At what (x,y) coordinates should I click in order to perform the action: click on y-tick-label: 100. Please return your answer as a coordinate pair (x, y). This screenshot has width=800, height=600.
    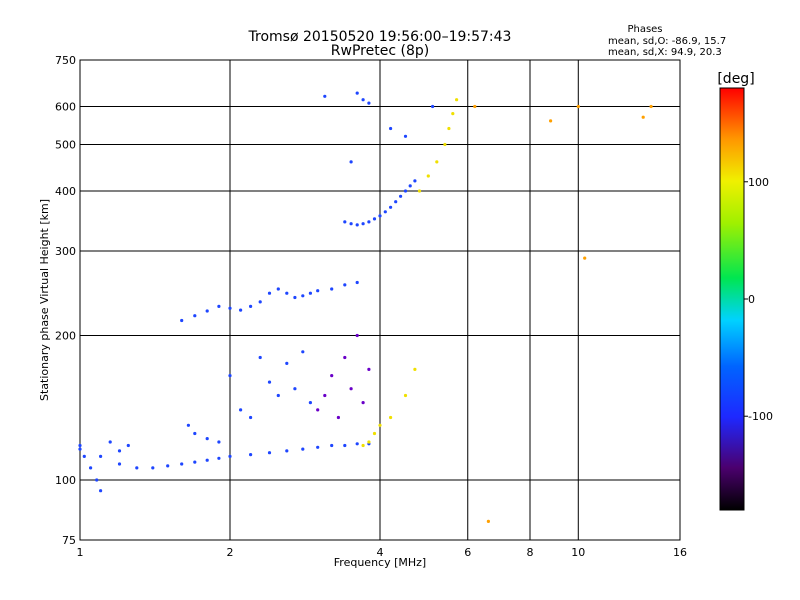
    Looking at the image, I should click on (65, 480).